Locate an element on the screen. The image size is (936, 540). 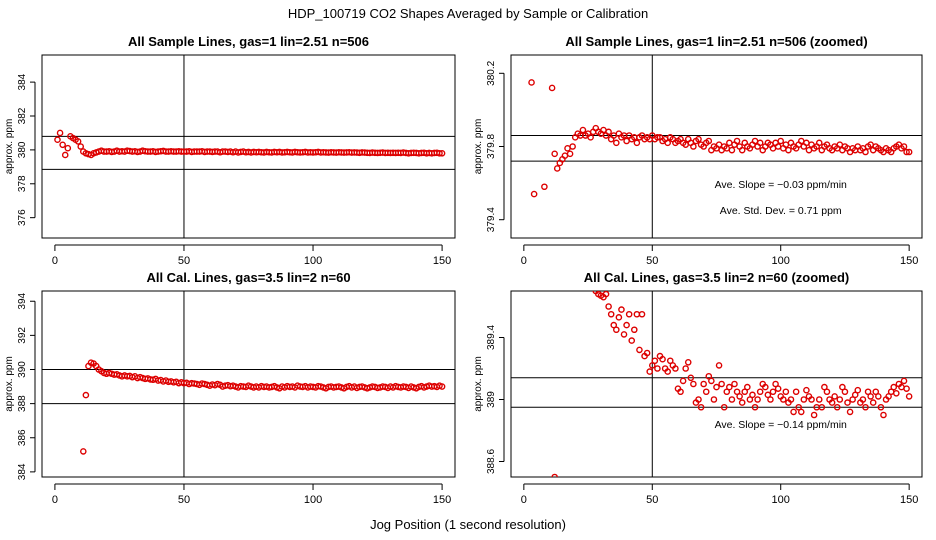
y-tick-label: 382 is located at coordinates (22, 115).